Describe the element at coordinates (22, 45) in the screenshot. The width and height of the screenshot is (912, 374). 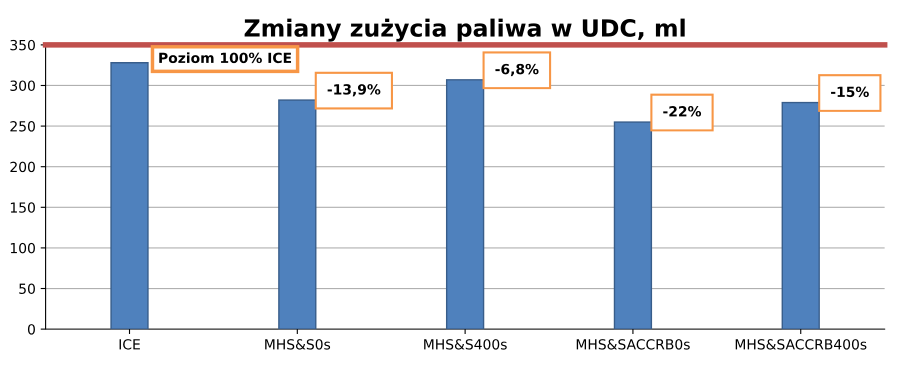
I see `y-tick-label: 350` at that location.